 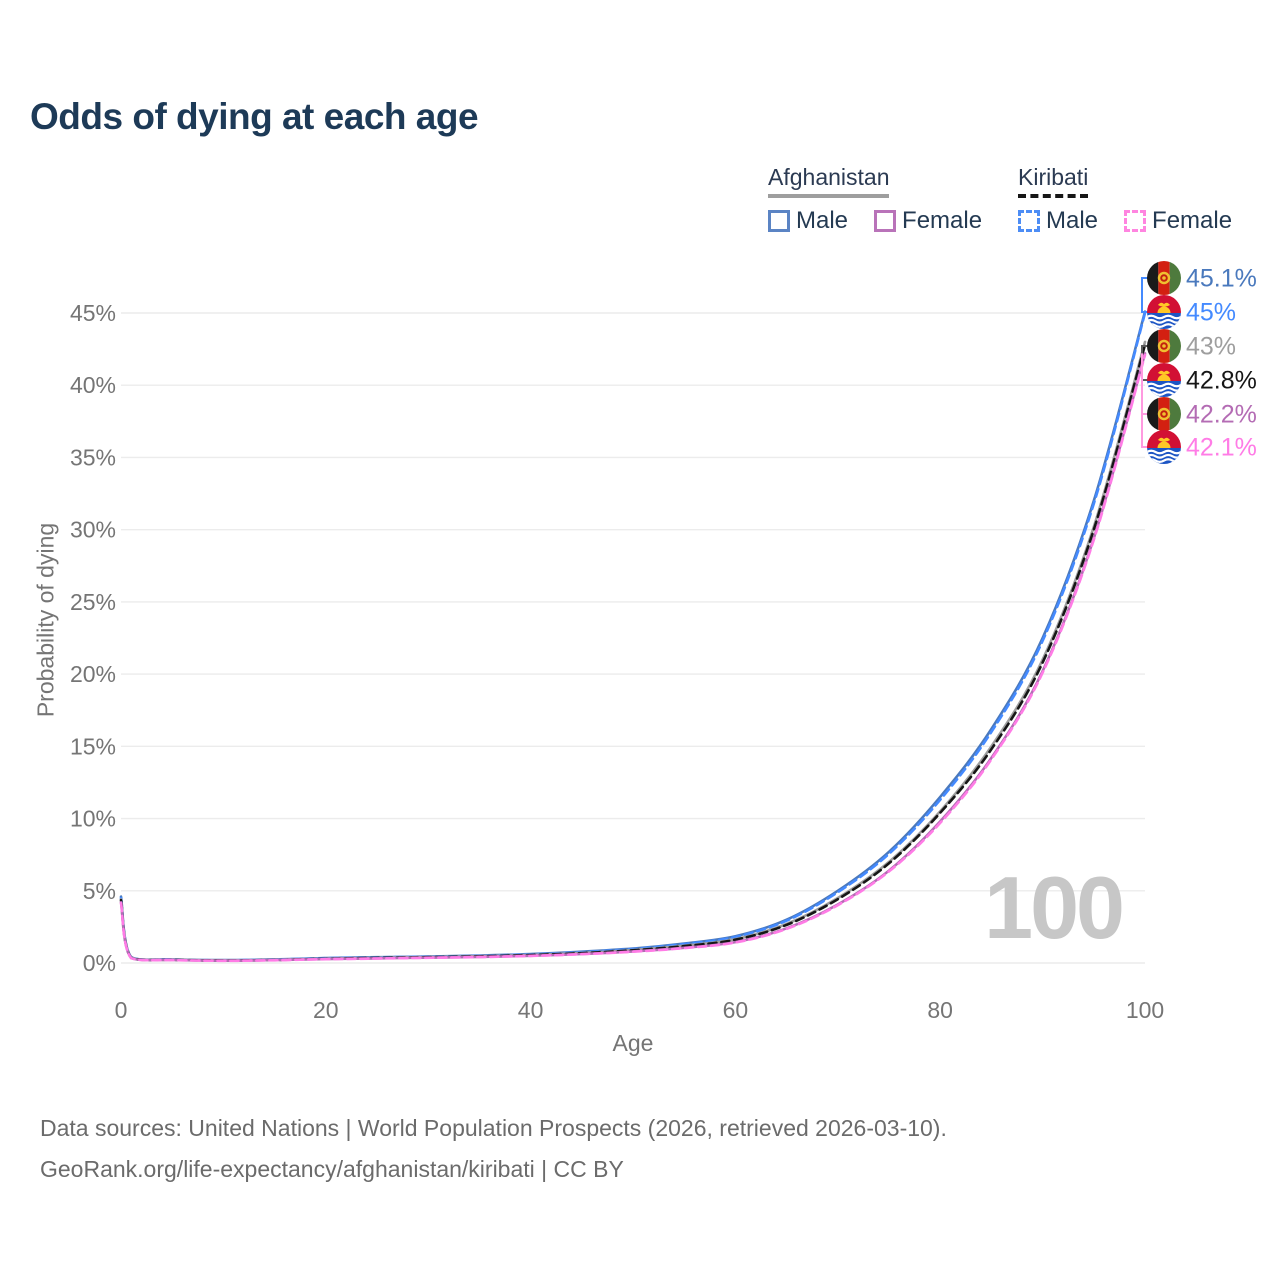 I want to click on end-value-label: 42.1%, so click(x=1221, y=448).